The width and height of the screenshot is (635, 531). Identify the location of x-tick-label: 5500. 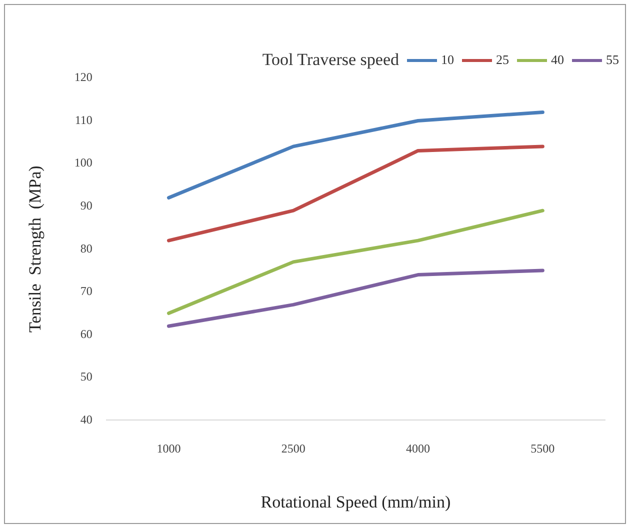
(542, 449).